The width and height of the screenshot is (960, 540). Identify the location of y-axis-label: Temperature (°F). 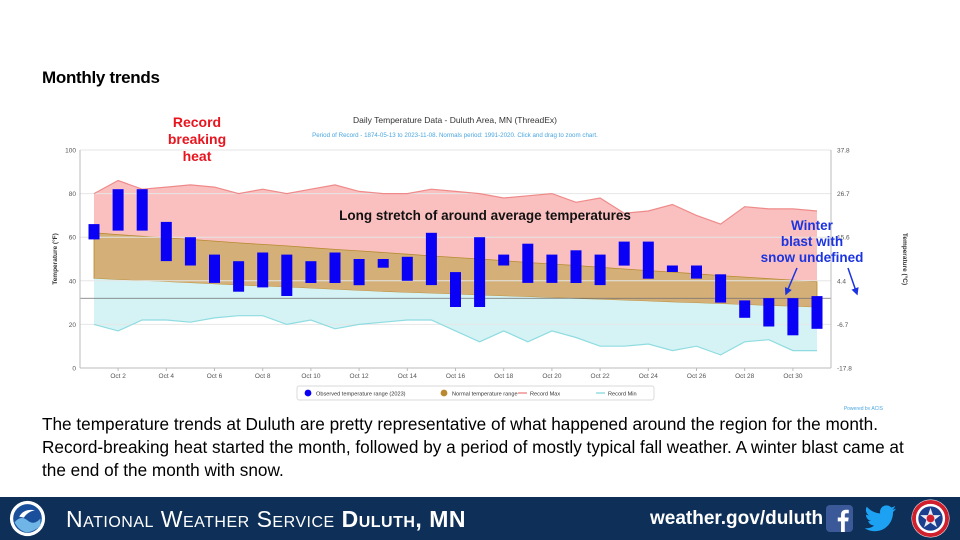
(55, 259).